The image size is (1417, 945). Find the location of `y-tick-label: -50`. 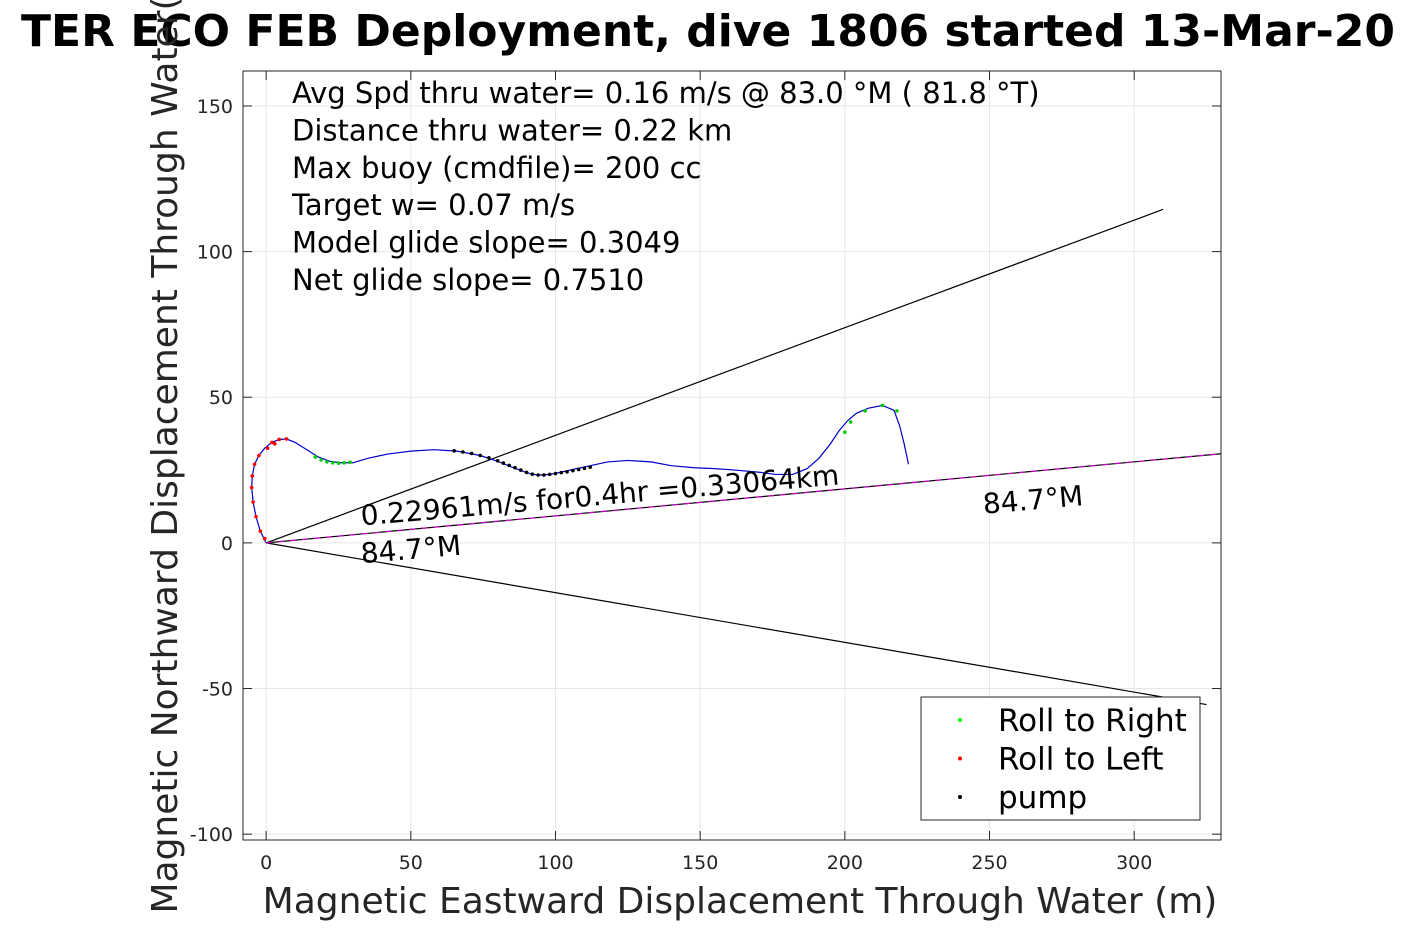

y-tick-label: -50 is located at coordinates (217, 690).